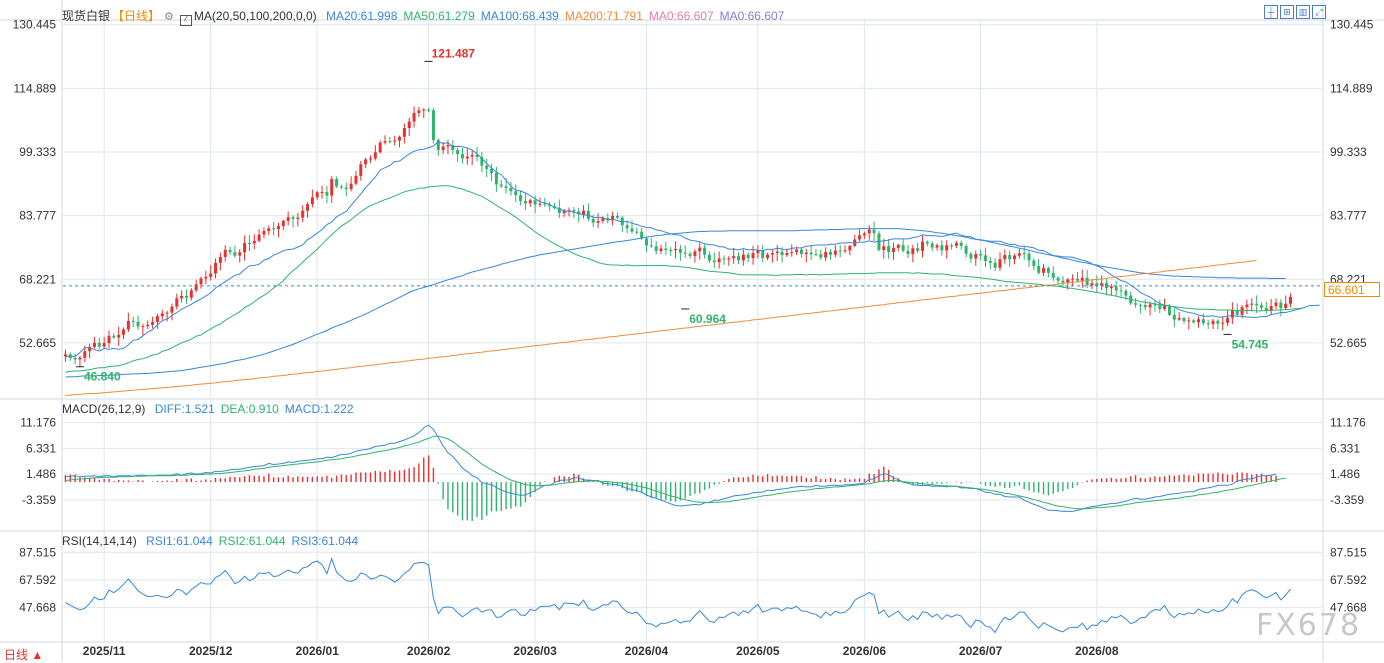  Describe the element at coordinates (41, 448) in the screenshot. I see `y-tick-label-left: 6.331` at that location.